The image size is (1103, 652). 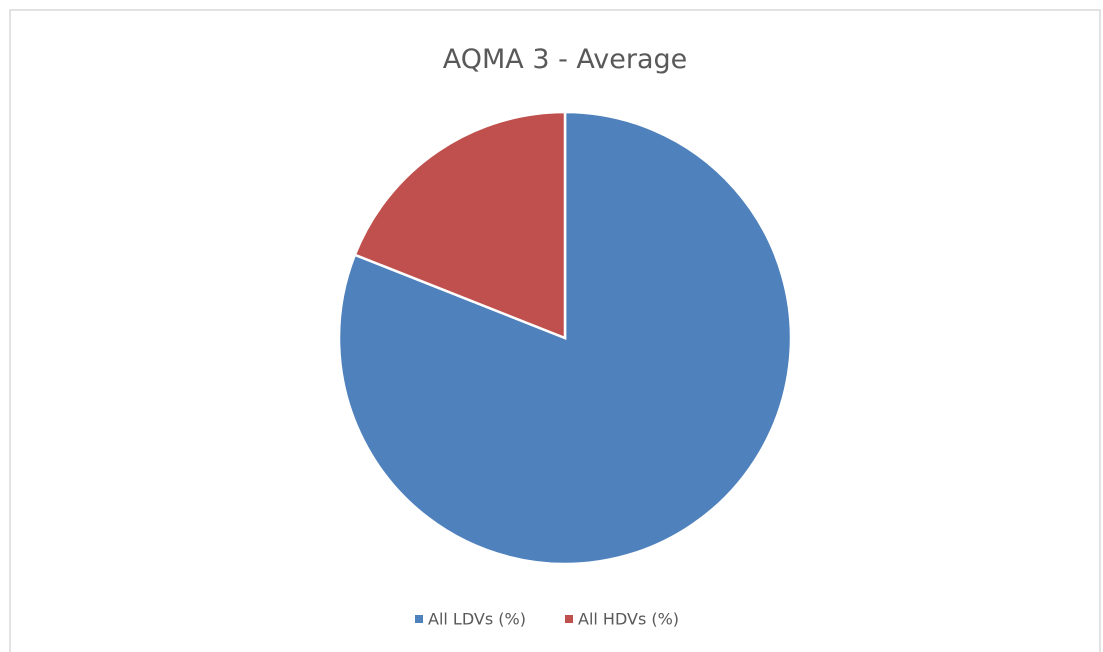 I want to click on chart-title: AQMA 3 - Average, so click(x=565, y=59).